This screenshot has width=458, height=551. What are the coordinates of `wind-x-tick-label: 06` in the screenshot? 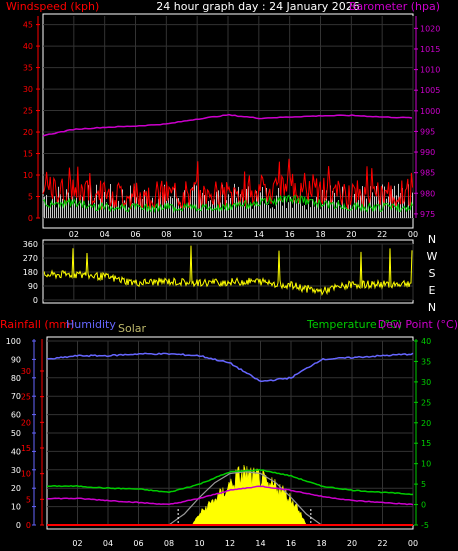 It's located at (135, 234).